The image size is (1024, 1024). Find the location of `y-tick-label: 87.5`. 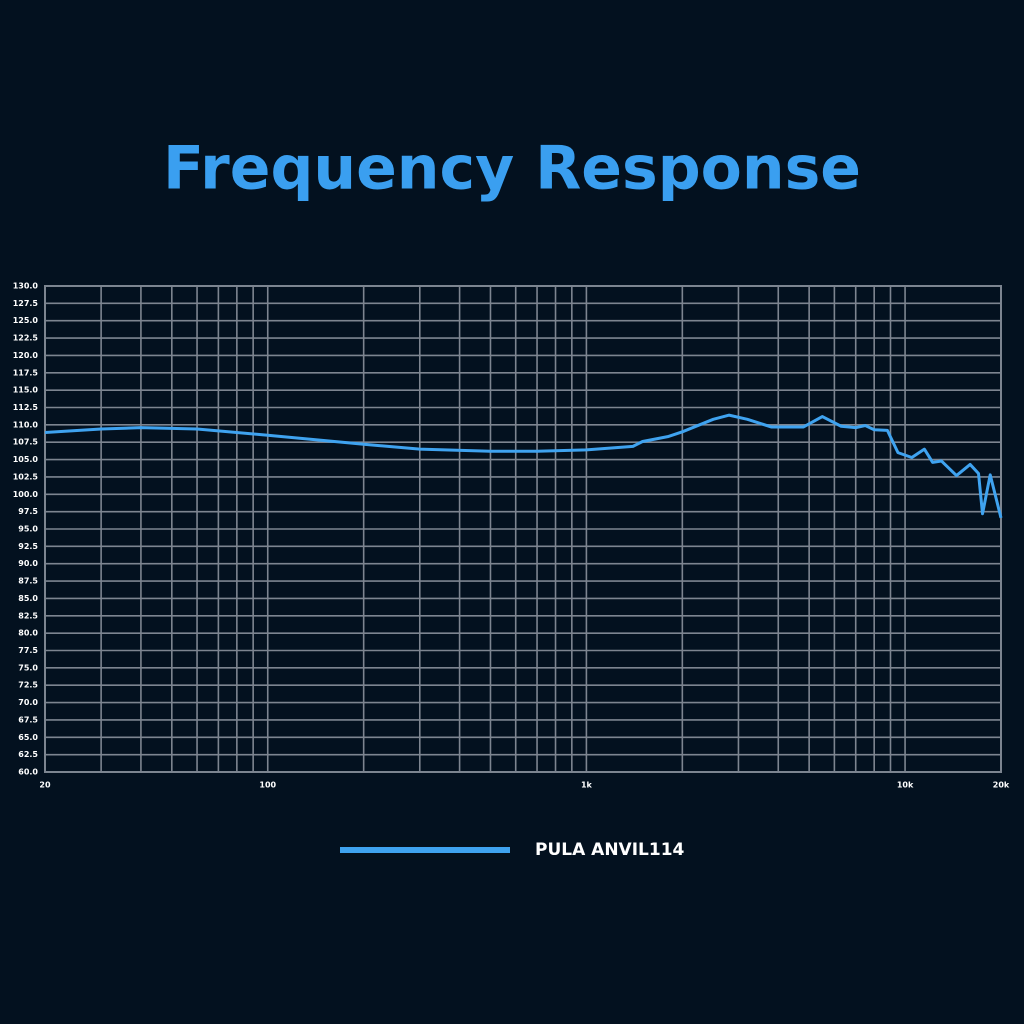

y-tick-label: 87.5 is located at coordinates (28, 581).